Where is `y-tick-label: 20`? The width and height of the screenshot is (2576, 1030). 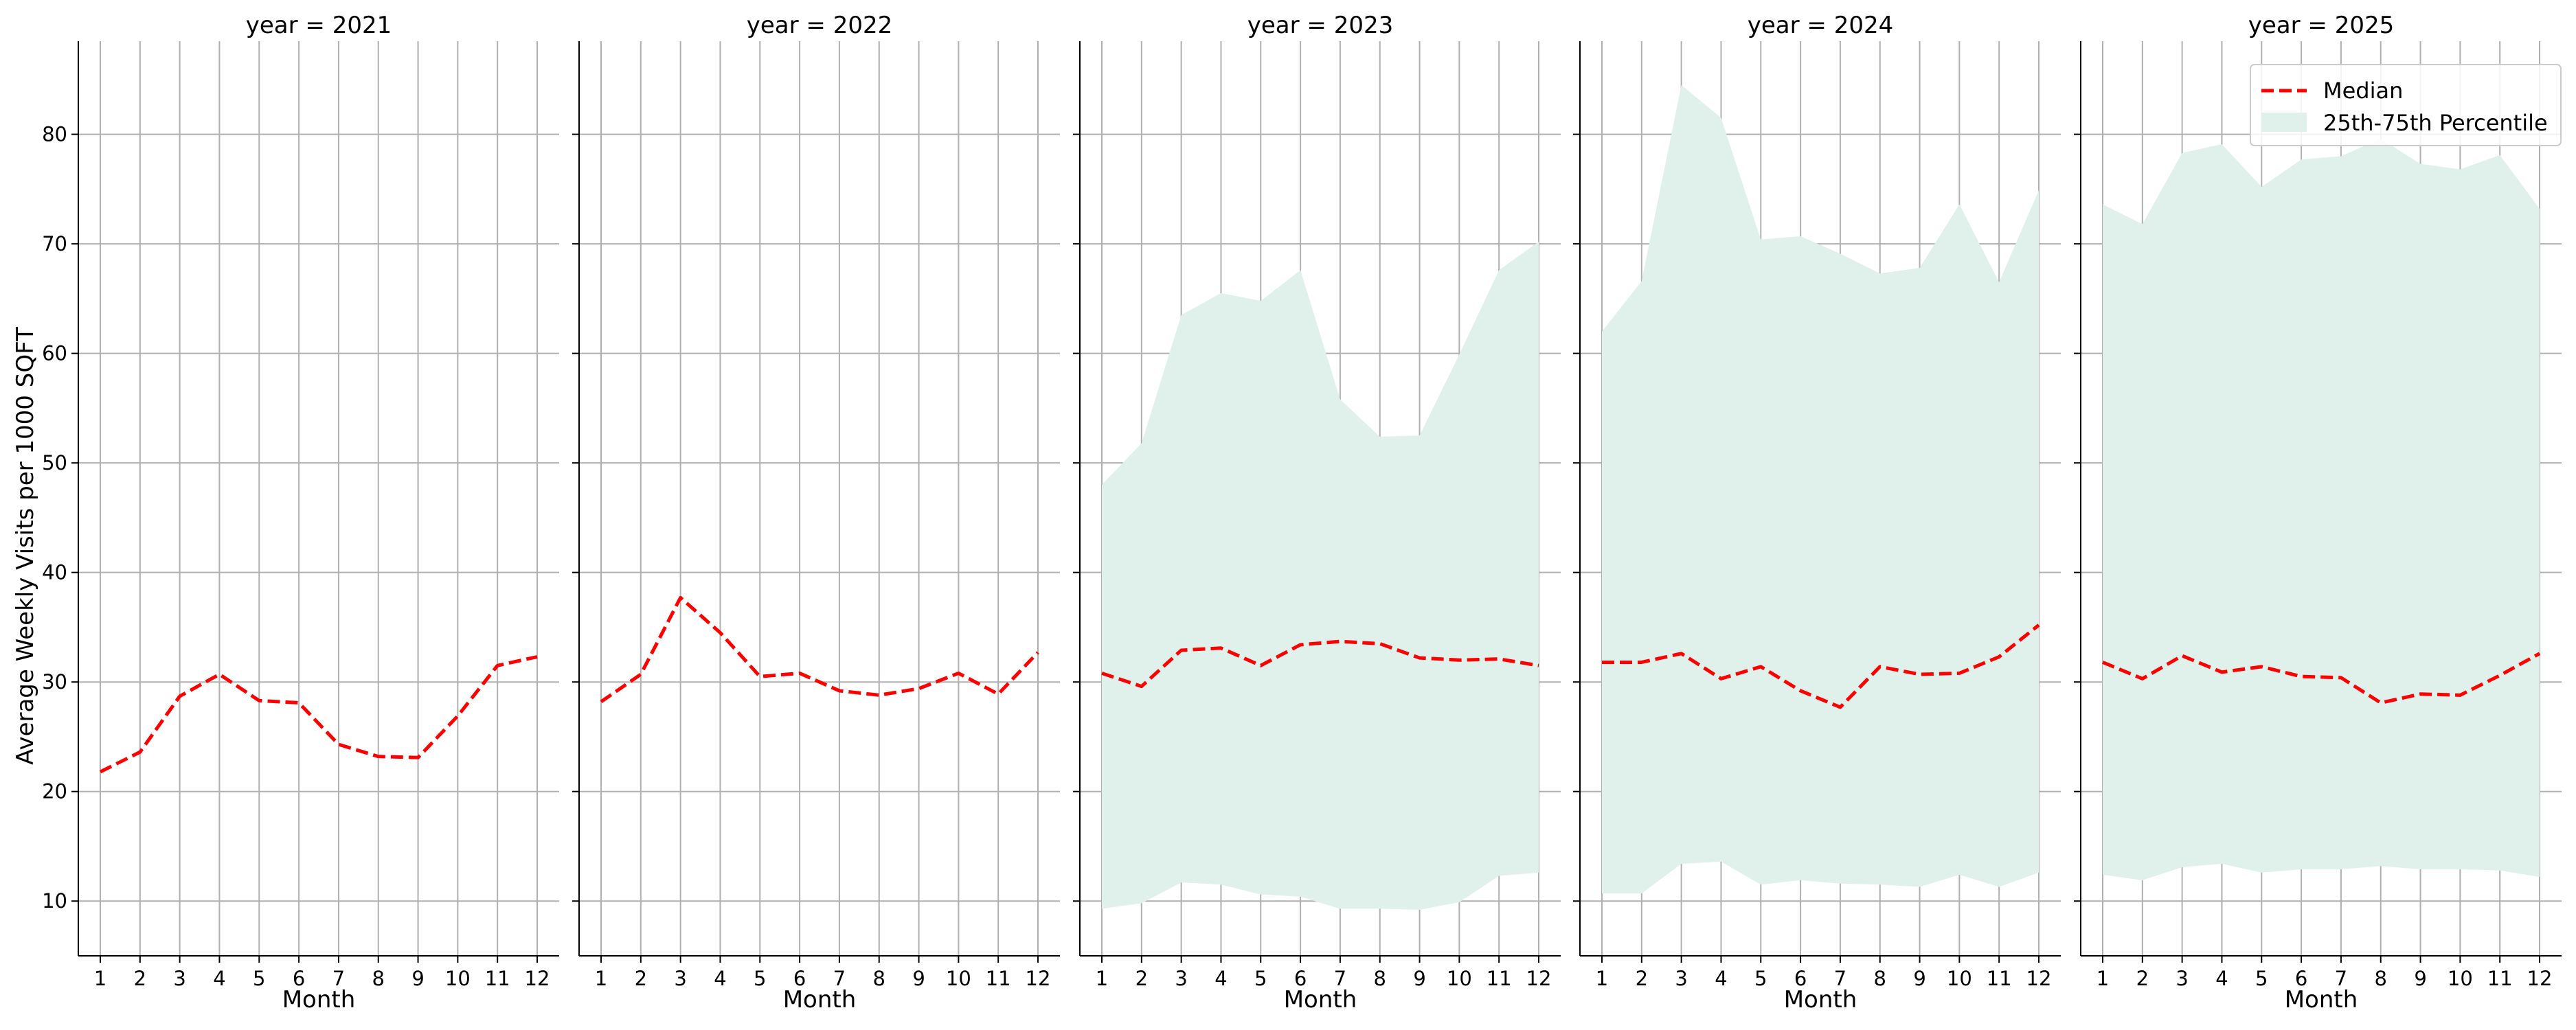 y-tick-label: 20 is located at coordinates (54, 791).